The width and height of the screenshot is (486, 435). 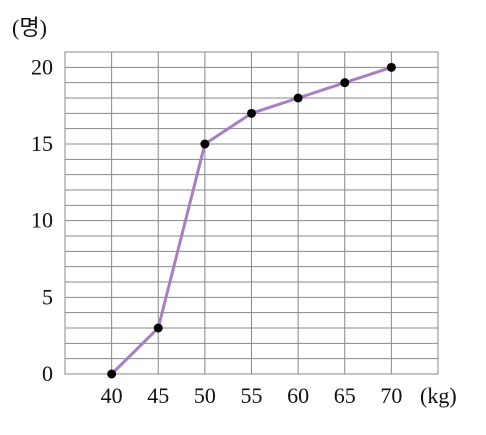 I want to click on x-tick-label: 45, so click(x=158, y=395).